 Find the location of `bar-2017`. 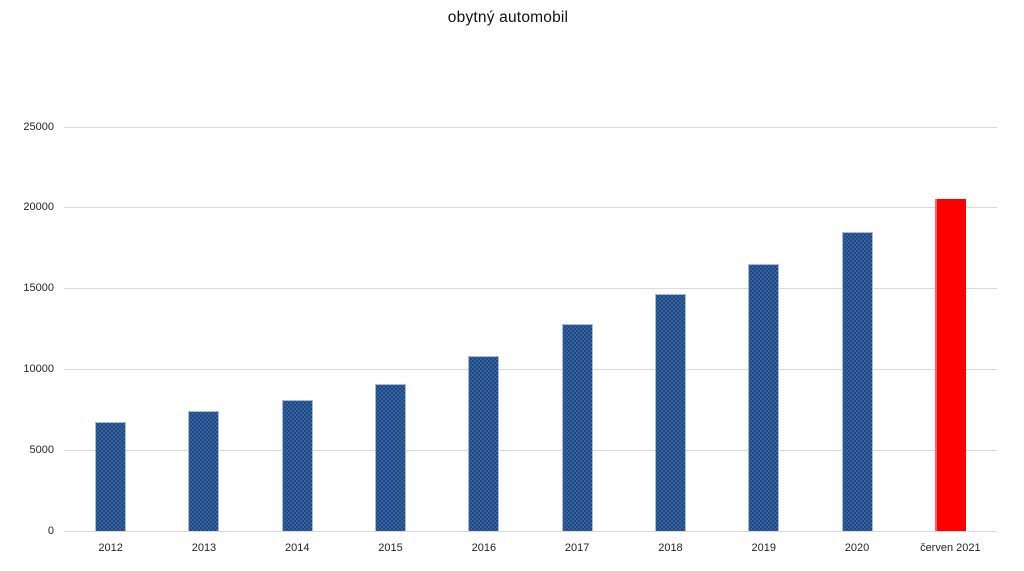

bar-2017 is located at coordinates (577, 427).